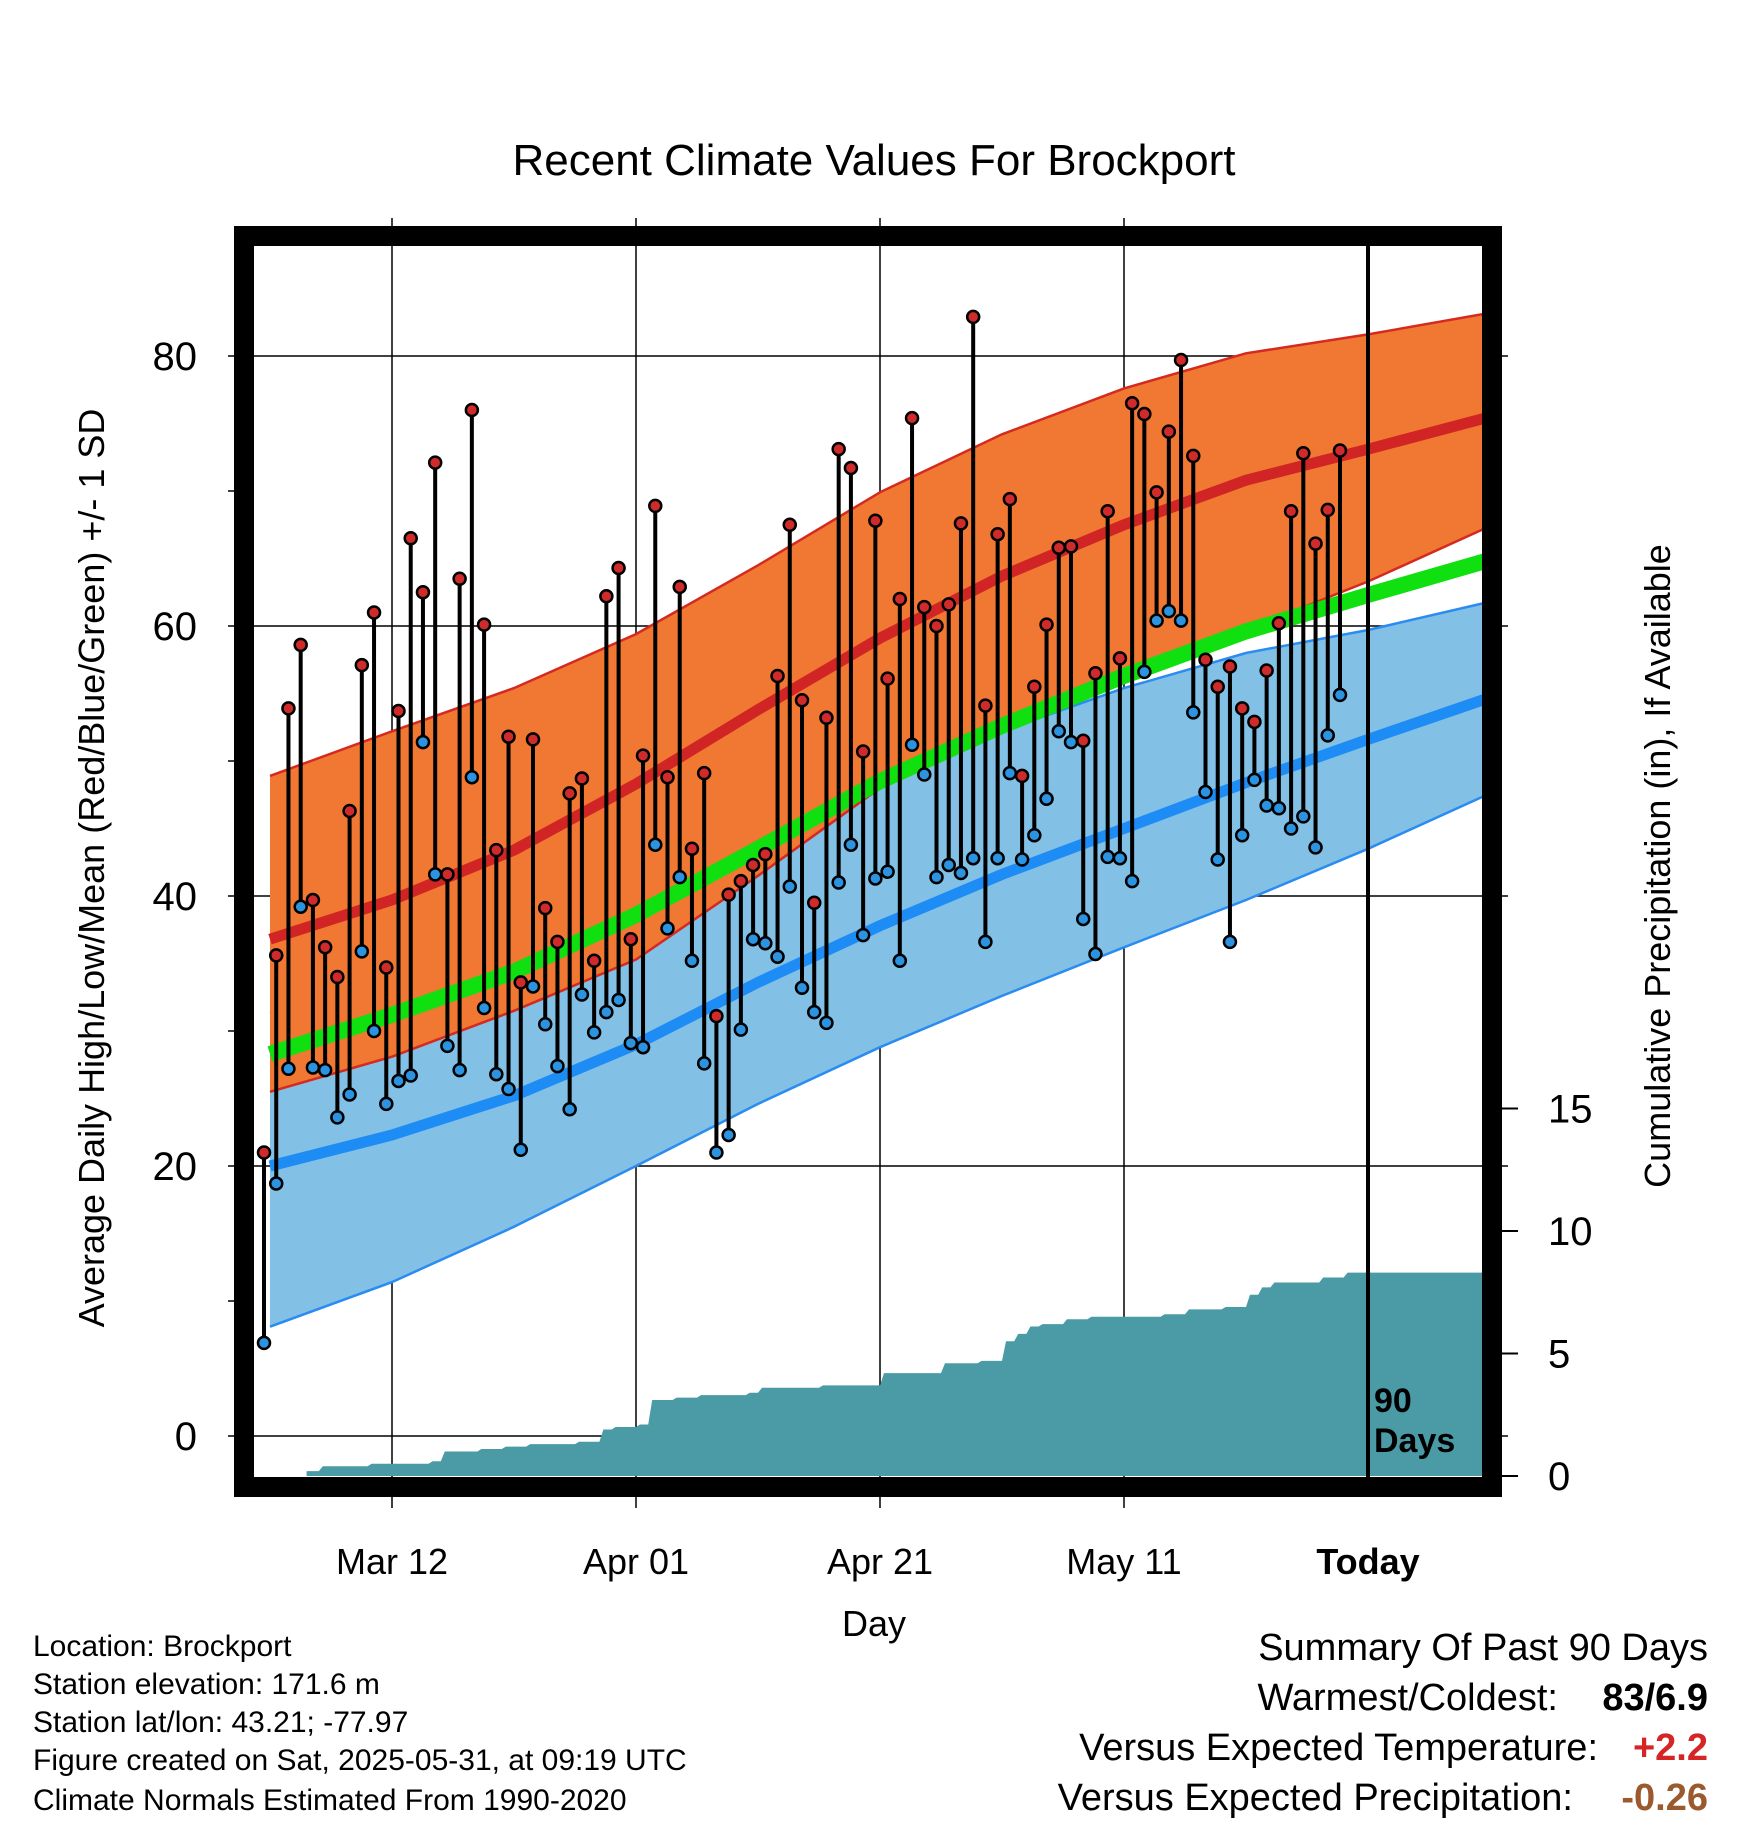 The height and width of the screenshot is (1828, 1748). Describe the element at coordinates (1570, 1110) in the screenshot. I see `y2-tick-label-15: 15` at that location.